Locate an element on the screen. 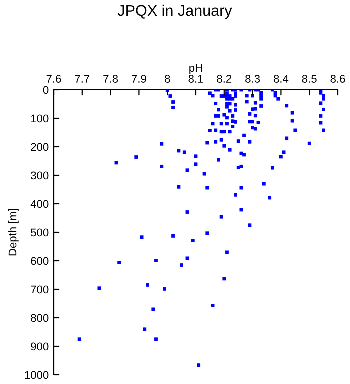  x-tick-label: 7.6 is located at coordinates (54, 79).